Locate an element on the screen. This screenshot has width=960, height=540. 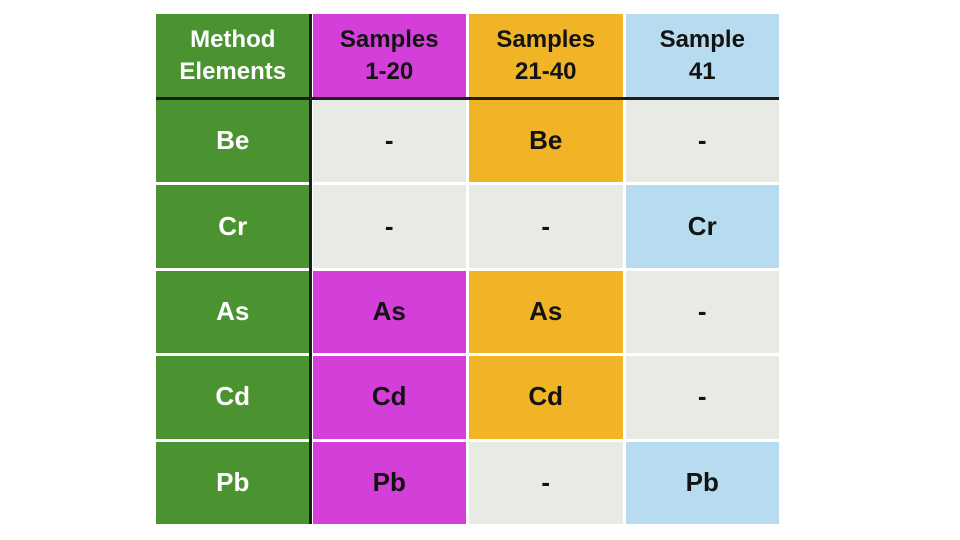
cell-r3c4: - is located at coordinates (702, 312).